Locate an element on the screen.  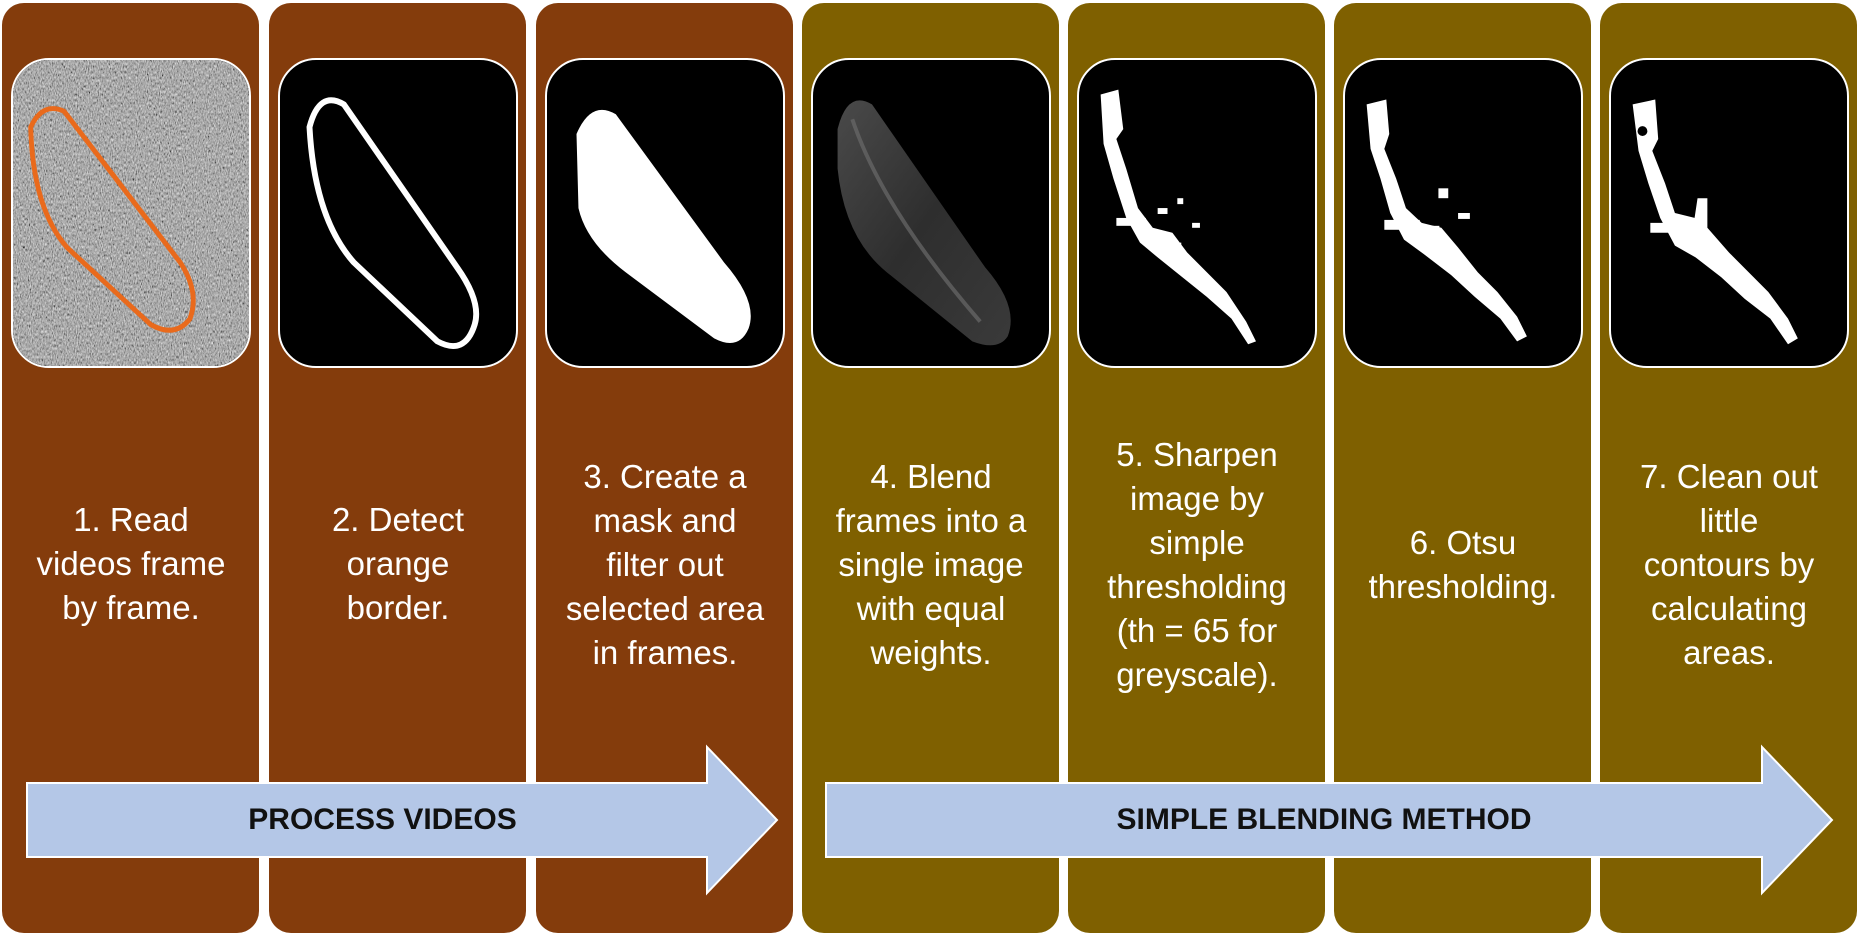
step-4-image is located at coordinates (931, 213).